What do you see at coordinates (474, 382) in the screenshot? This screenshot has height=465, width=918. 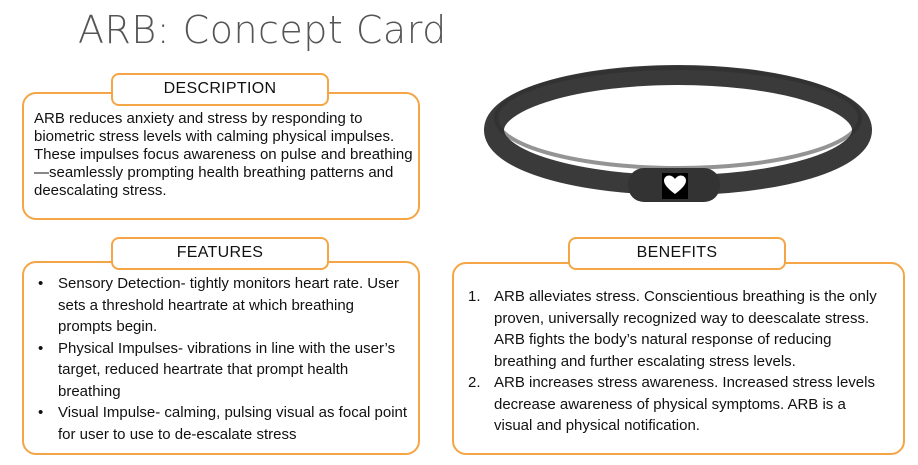 I see `benefit-number: 2.` at bounding box center [474, 382].